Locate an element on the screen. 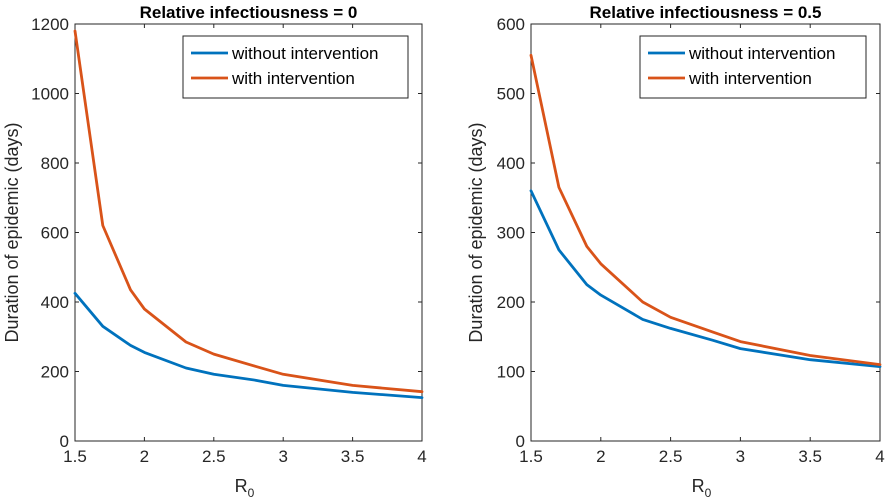 This screenshot has width=889, height=500. y-tick-label: 500 is located at coordinates (511, 94).